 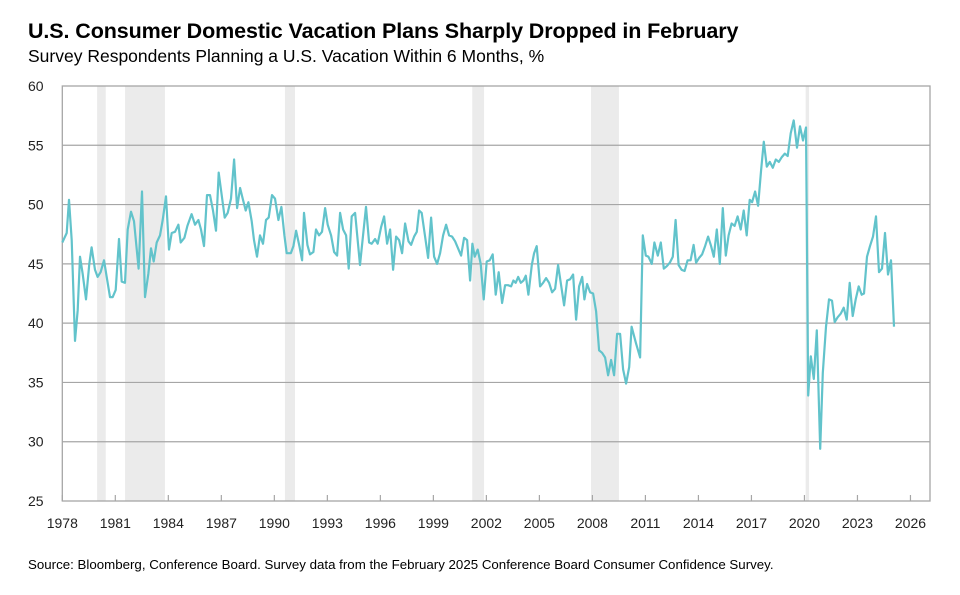 What do you see at coordinates (751, 523) in the screenshot?
I see `x-tick-label: 2017` at bounding box center [751, 523].